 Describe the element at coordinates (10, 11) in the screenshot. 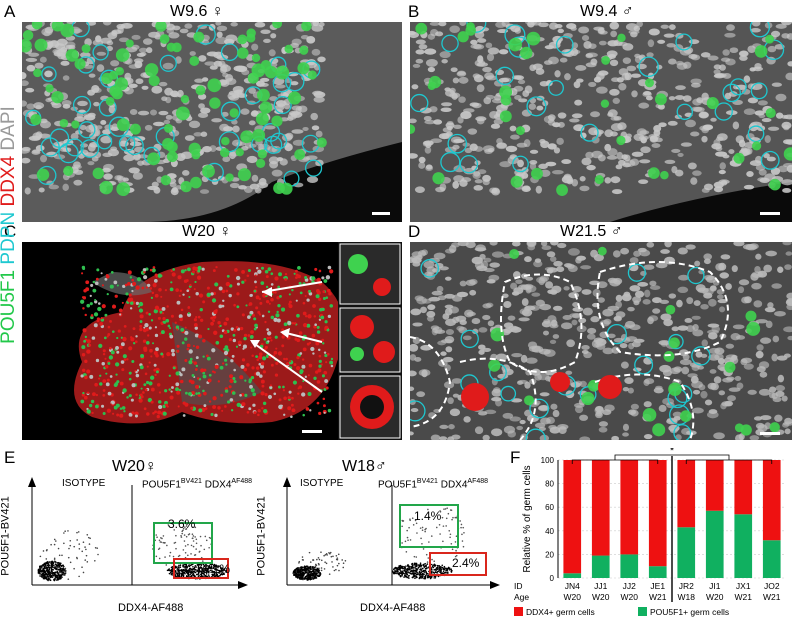

I see `panel-letter-a: A` at that location.